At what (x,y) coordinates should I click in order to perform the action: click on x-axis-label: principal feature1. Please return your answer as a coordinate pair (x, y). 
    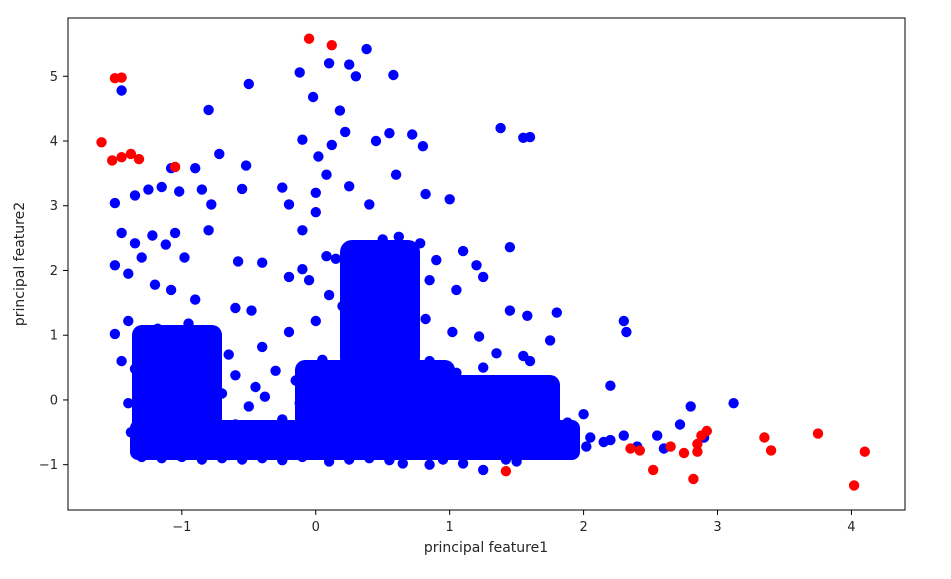
    Looking at the image, I should click on (486, 548).